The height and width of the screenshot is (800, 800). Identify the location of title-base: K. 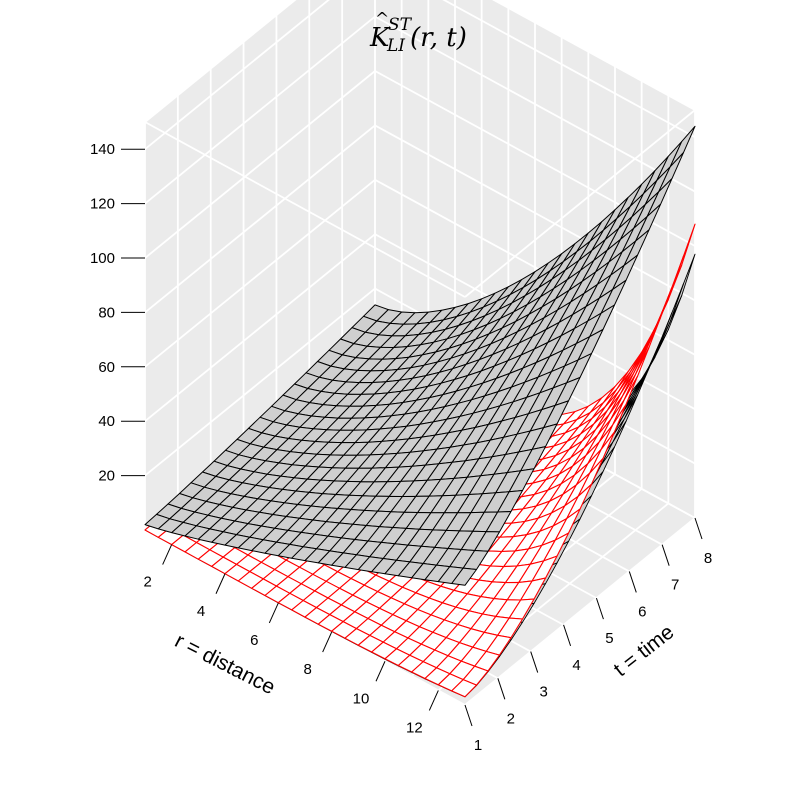
(380, 38).